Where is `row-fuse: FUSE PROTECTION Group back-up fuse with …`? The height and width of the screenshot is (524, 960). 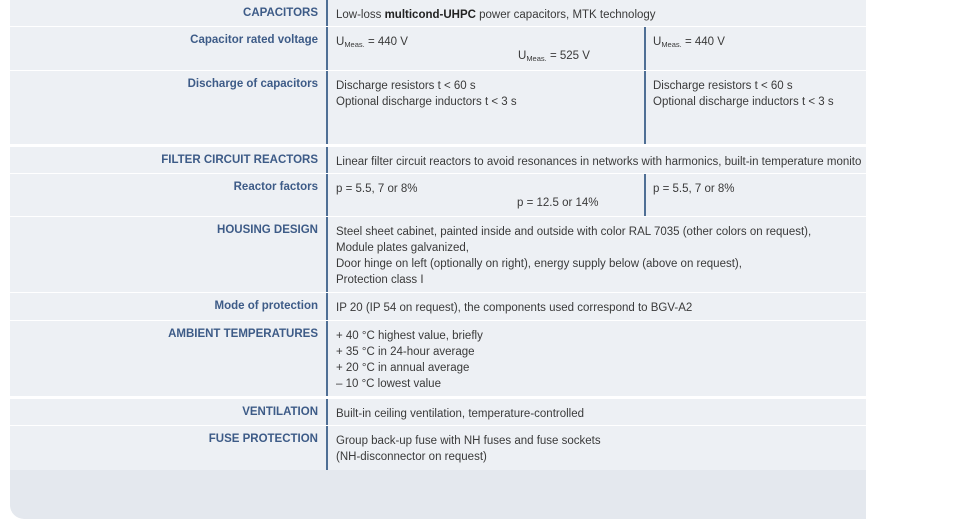
row-fuse: FUSE PROTECTION Group back-up fuse with … is located at coordinates (438, 448).